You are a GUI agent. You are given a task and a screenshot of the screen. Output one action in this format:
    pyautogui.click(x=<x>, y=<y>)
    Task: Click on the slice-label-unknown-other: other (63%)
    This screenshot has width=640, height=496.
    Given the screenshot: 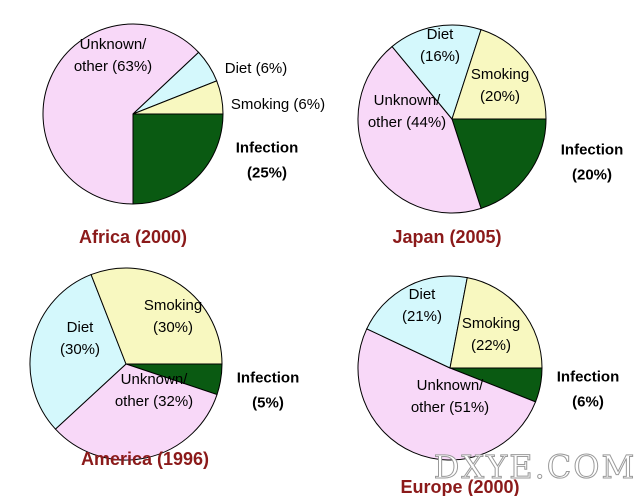 What is the action you would take?
    pyautogui.click(x=113, y=66)
    